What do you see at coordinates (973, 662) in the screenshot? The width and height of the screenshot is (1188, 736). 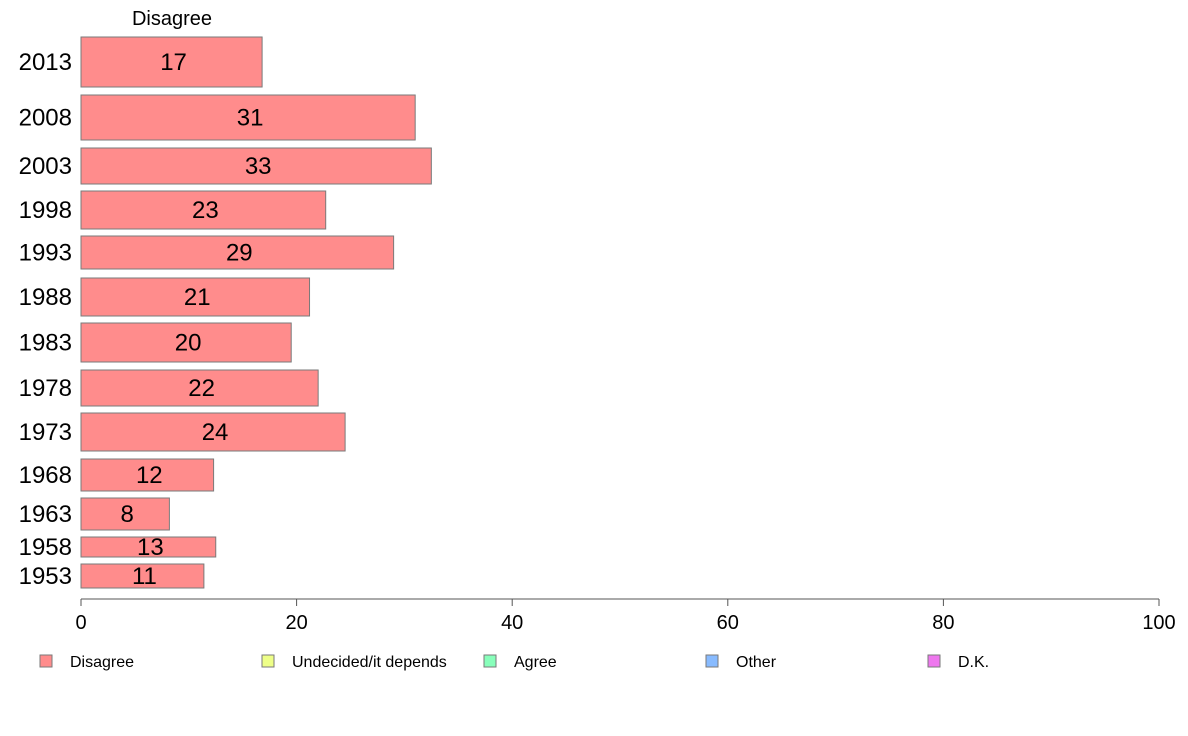 I see `legend-label-d-k: D.K.` at bounding box center [973, 662].